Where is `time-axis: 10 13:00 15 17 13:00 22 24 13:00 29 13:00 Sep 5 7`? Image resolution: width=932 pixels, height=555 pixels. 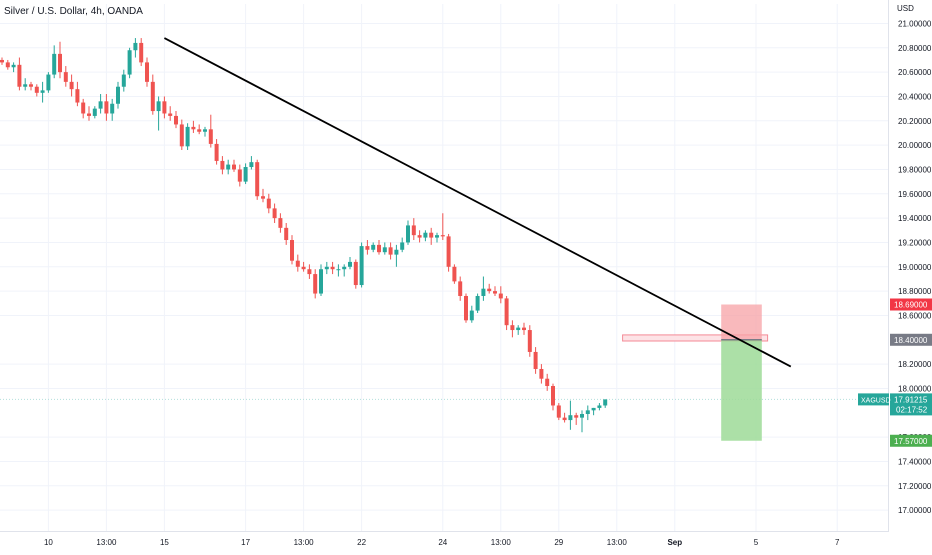 time-axis: 10 13:00 15 17 13:00 22 24 13:00 29 13:00 Sep 5 7 is located at coordinates (442, 542).